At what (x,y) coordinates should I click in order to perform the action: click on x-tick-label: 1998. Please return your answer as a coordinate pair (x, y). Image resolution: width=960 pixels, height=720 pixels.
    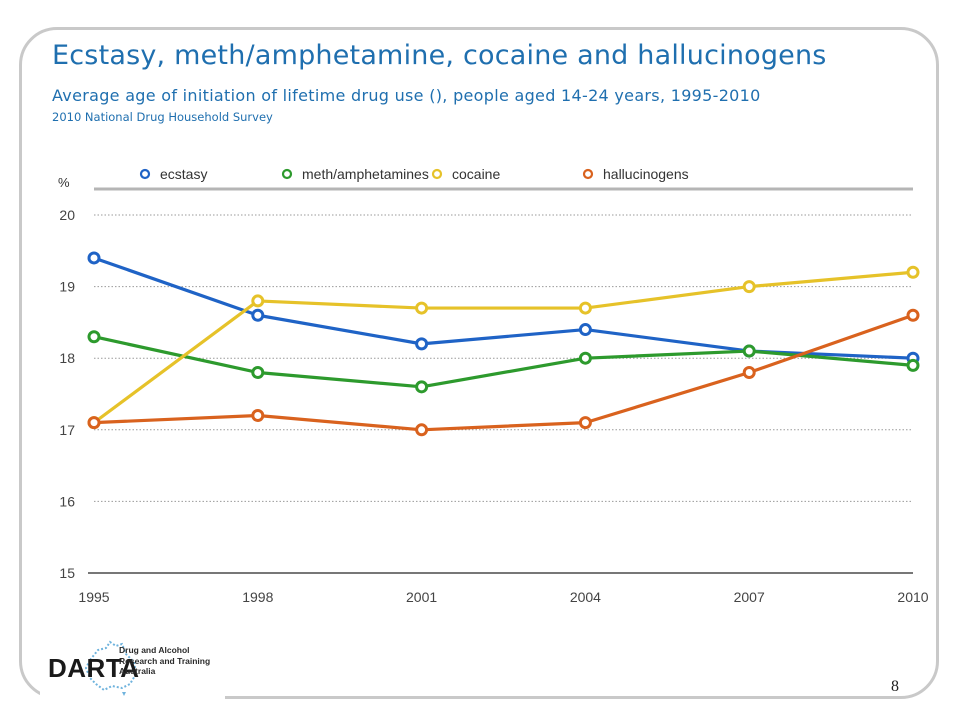
    Looking at the image, I should click on (257, 597).